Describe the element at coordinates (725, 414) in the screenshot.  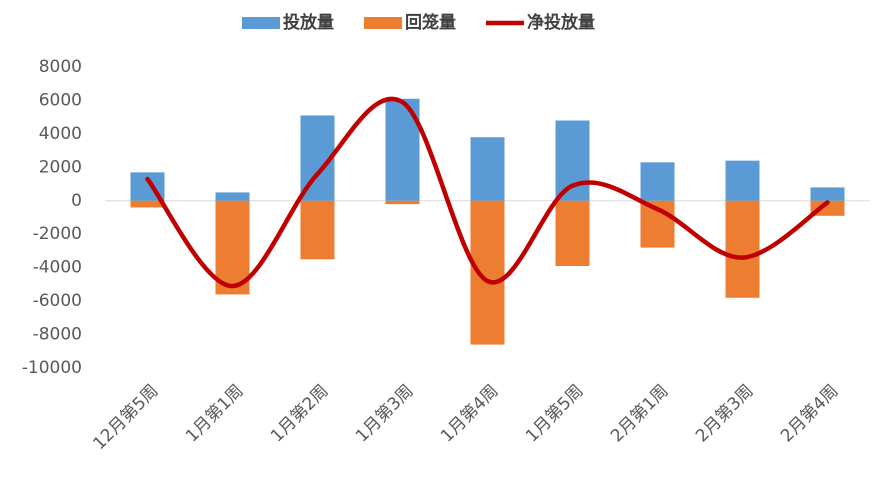
I see `x-tick-label: 2月第3周` at that location.